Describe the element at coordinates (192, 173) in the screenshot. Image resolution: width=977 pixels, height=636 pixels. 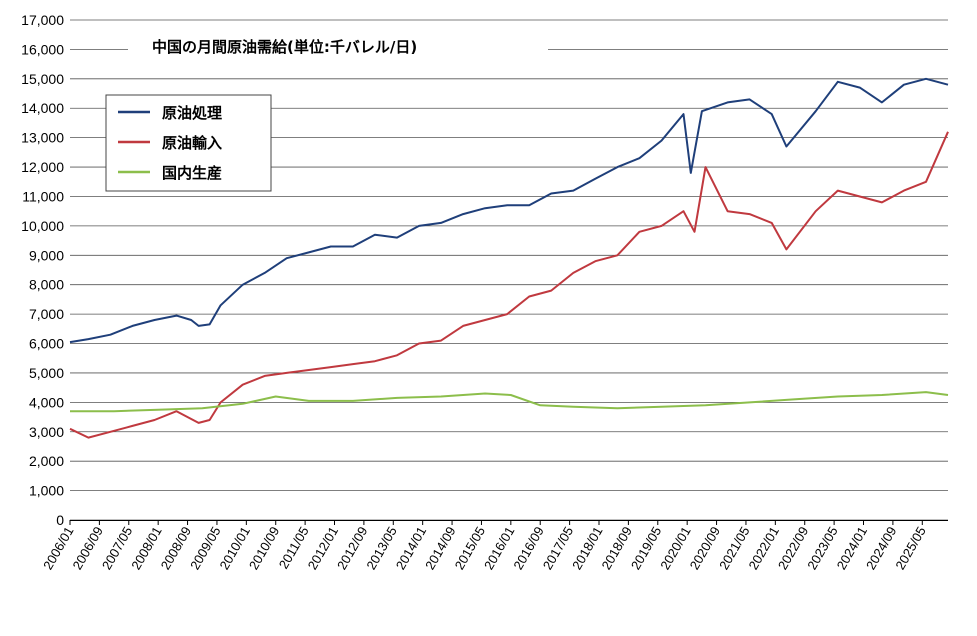
I see `legend-label-production: 国内生産` at that location.